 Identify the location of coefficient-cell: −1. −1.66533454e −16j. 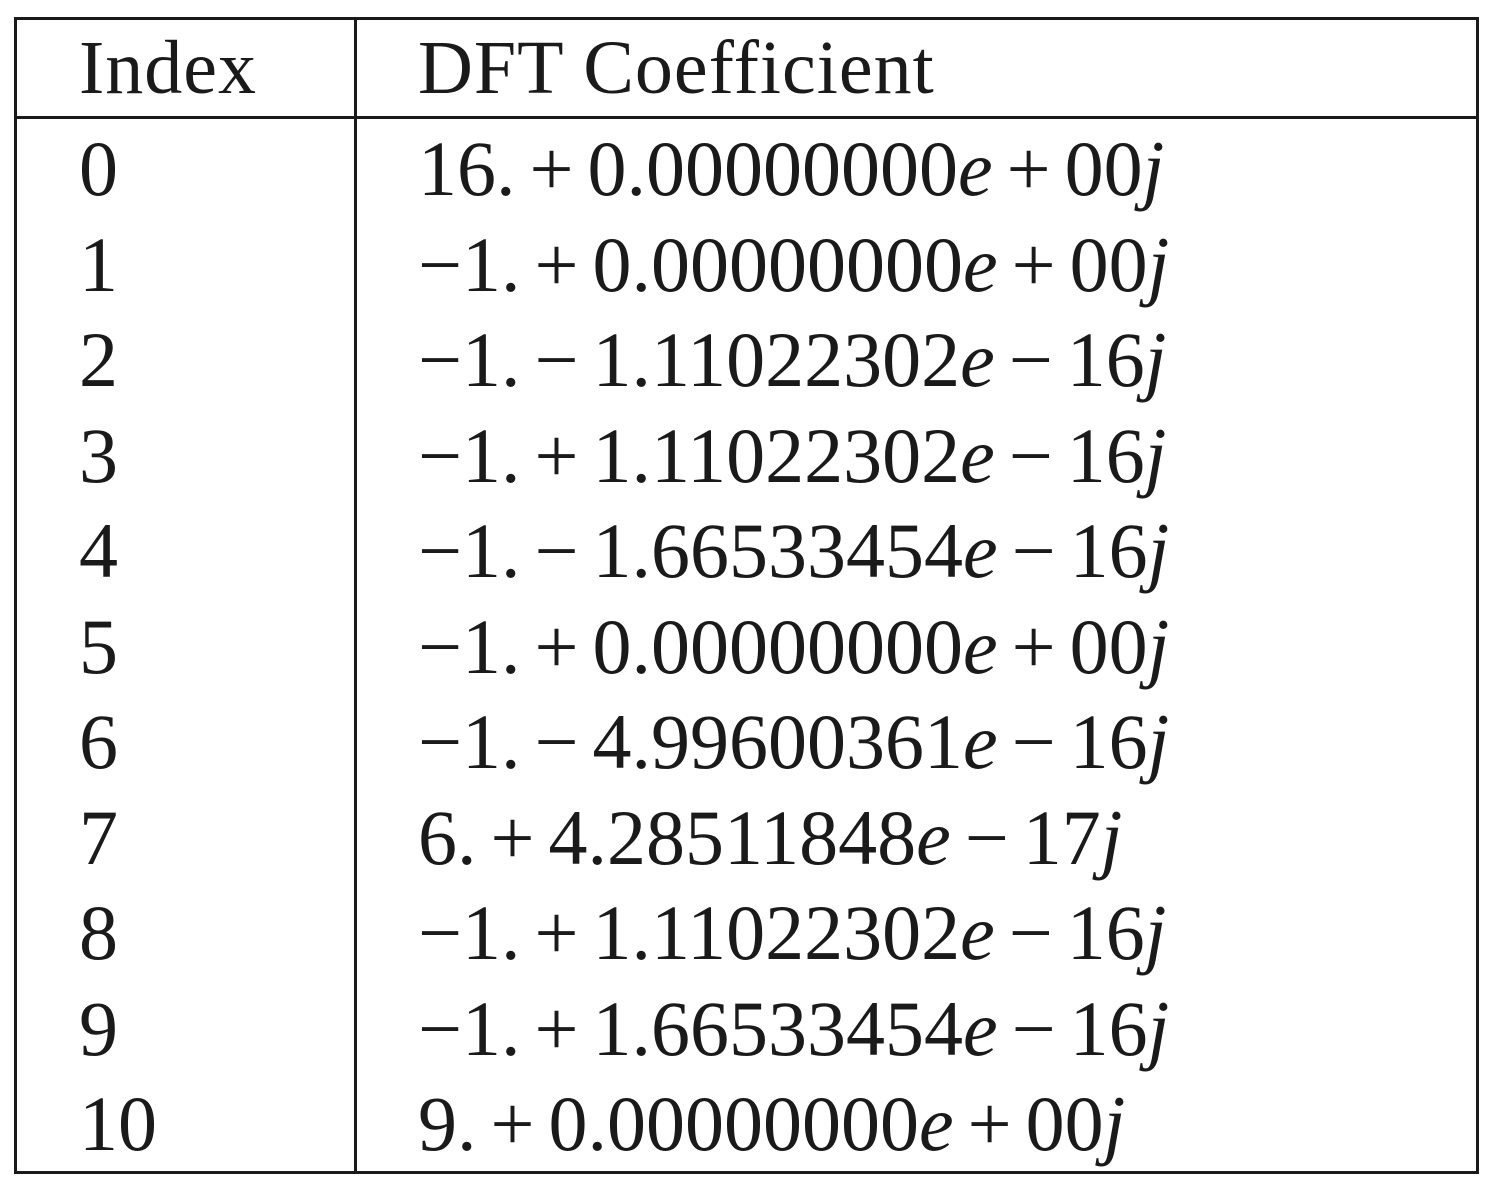
(793, 551).